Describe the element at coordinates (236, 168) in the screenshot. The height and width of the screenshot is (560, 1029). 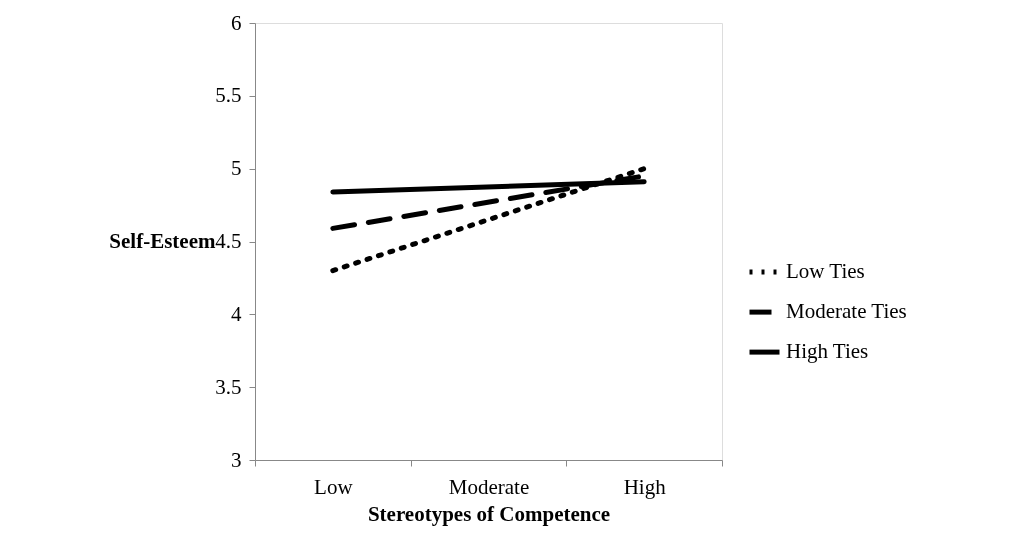
I see `y-tick-label: 5` at that location.